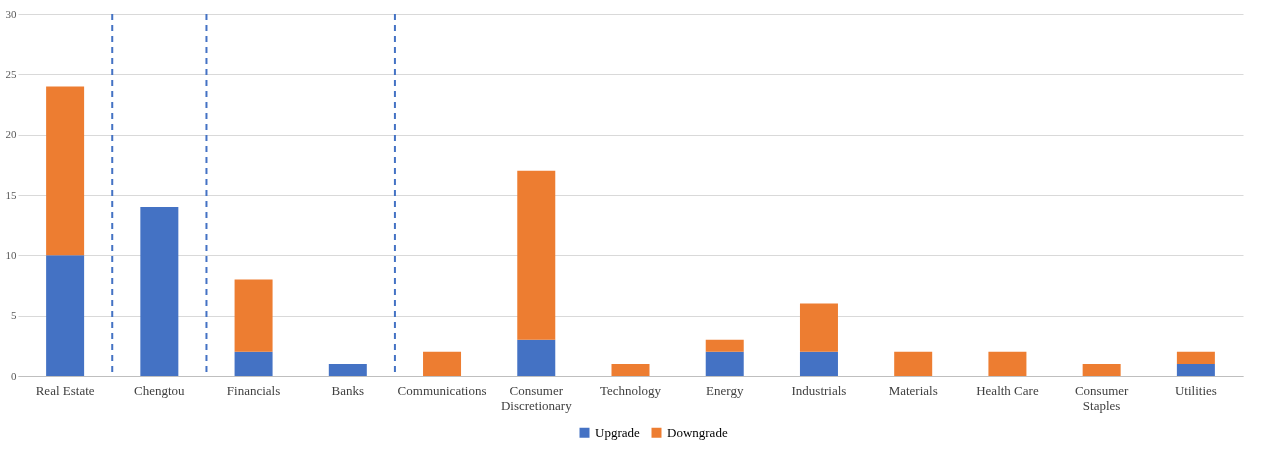 The width and height of the screenshot is (1266, 452). Describe the element at coordinates (11, 134) in the screenshot. I see `y-tick-label: 20` at that location.